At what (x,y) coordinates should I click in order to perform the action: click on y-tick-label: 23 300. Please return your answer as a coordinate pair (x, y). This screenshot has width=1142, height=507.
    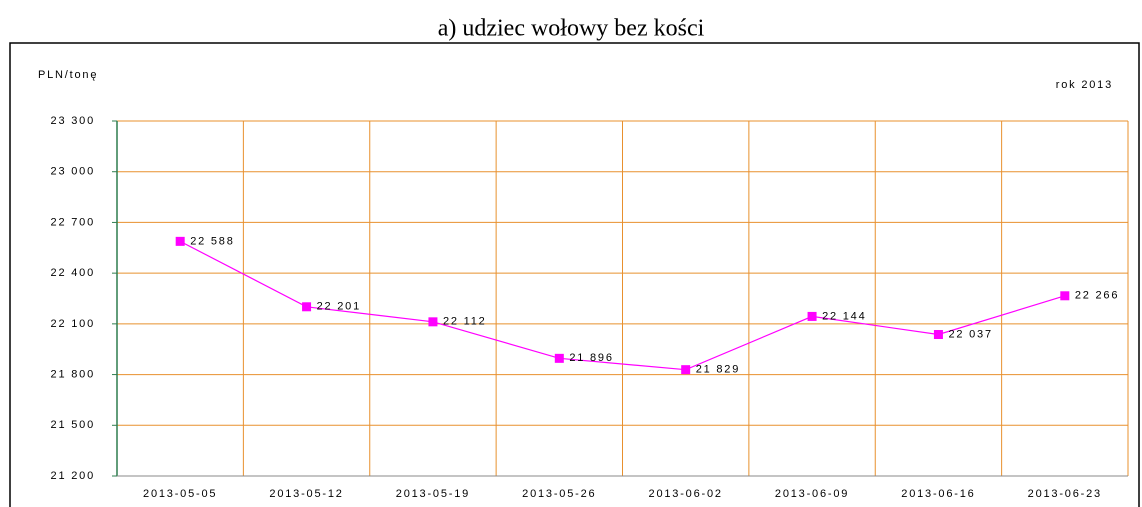
    Looking at the image, I should click on (73, 121).